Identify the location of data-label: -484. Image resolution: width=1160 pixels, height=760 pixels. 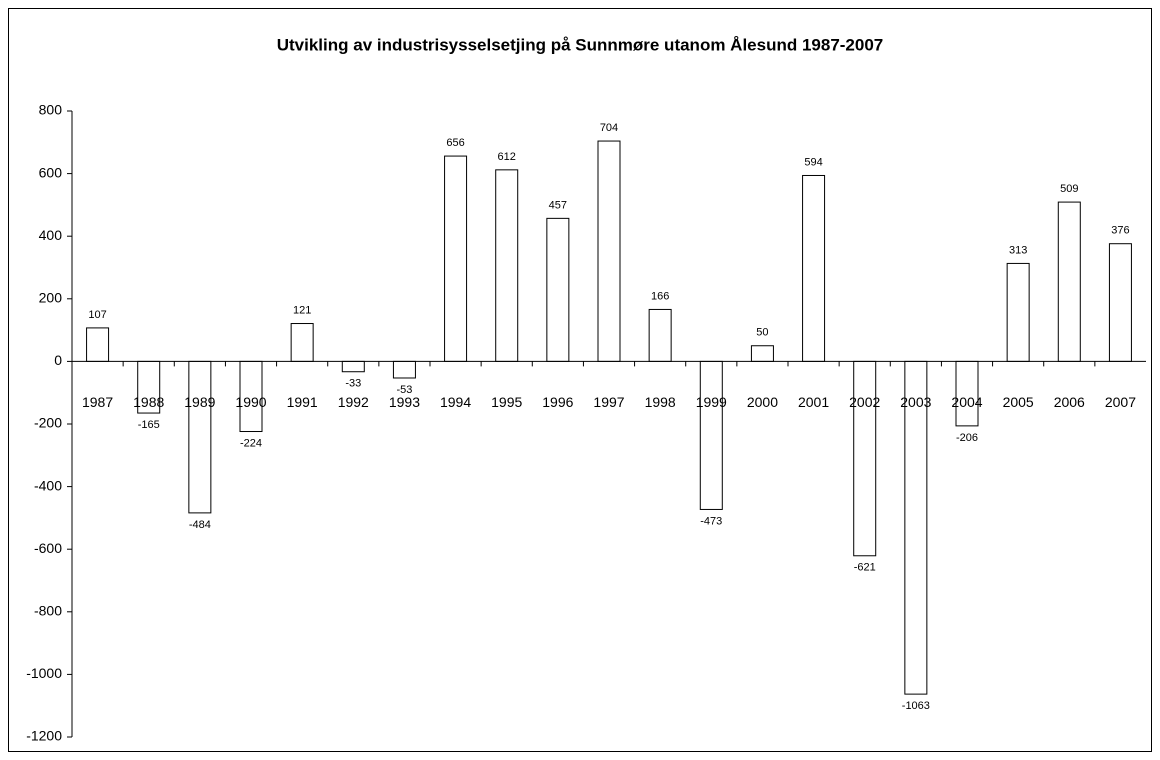
(200, 525).